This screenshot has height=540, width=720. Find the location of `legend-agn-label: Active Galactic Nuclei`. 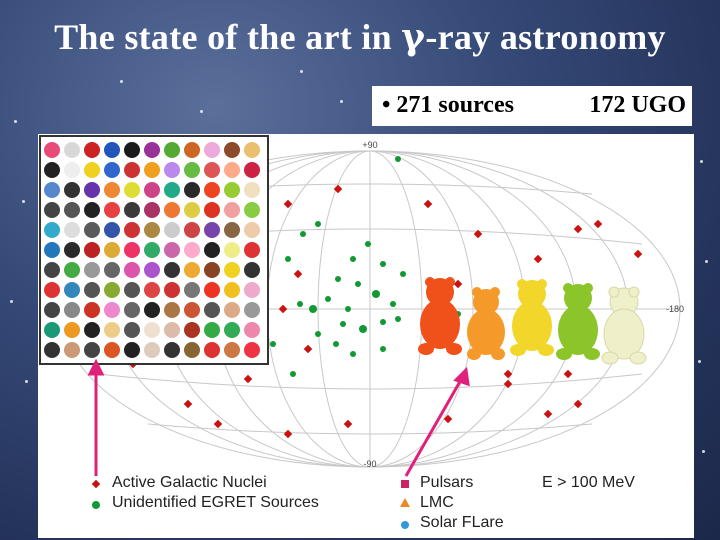

legend-agn-label: Active Galactic Nuclei is located at coordinates (189, 482).